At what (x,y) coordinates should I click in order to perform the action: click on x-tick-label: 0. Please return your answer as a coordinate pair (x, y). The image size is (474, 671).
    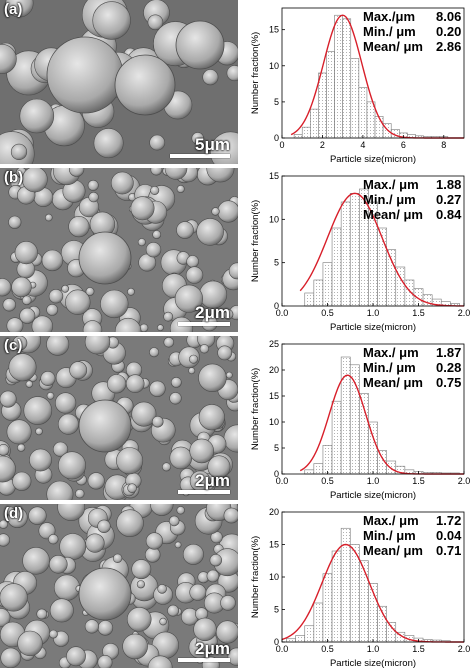
    Looking at the image, I should click on (281, 145).